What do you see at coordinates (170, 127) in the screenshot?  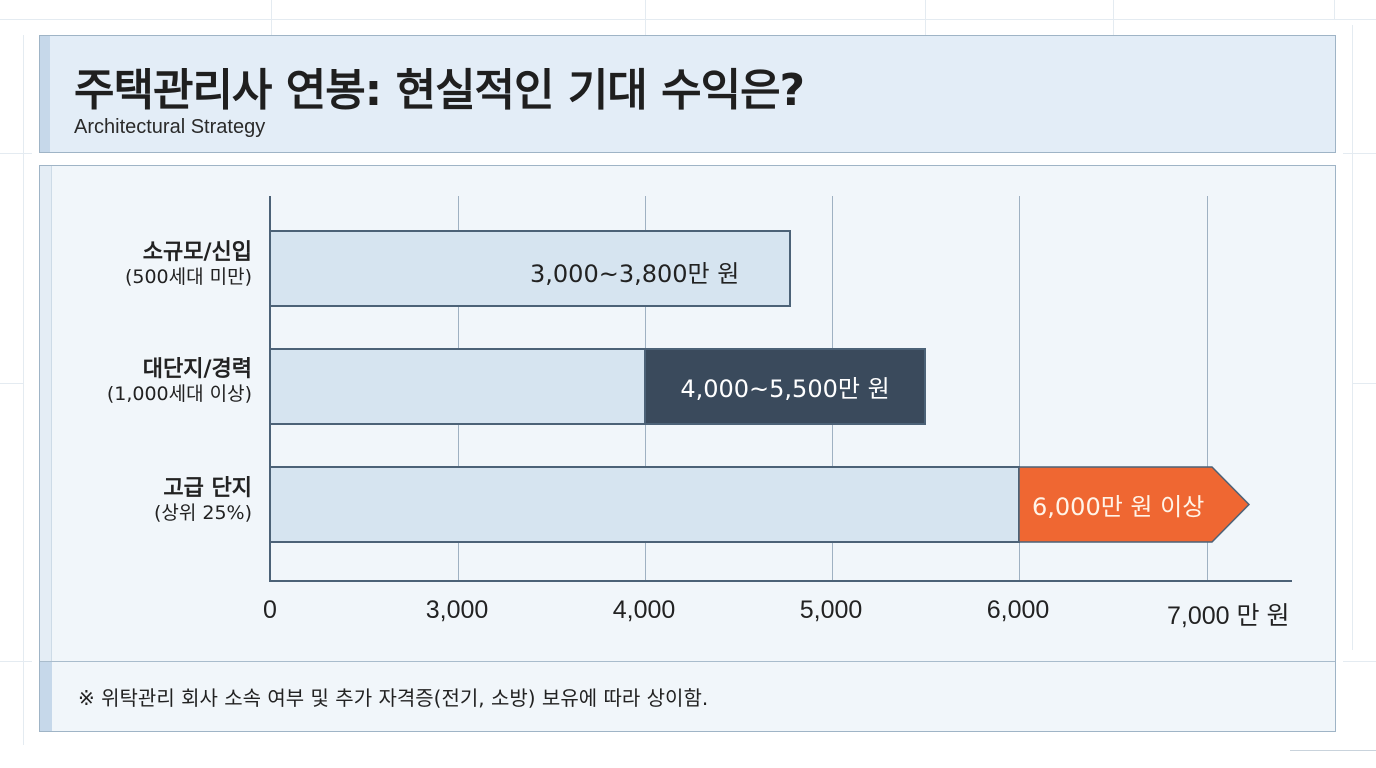 I see `page-subtitle: Architectural Strategy` at bounding box center [170, 127].